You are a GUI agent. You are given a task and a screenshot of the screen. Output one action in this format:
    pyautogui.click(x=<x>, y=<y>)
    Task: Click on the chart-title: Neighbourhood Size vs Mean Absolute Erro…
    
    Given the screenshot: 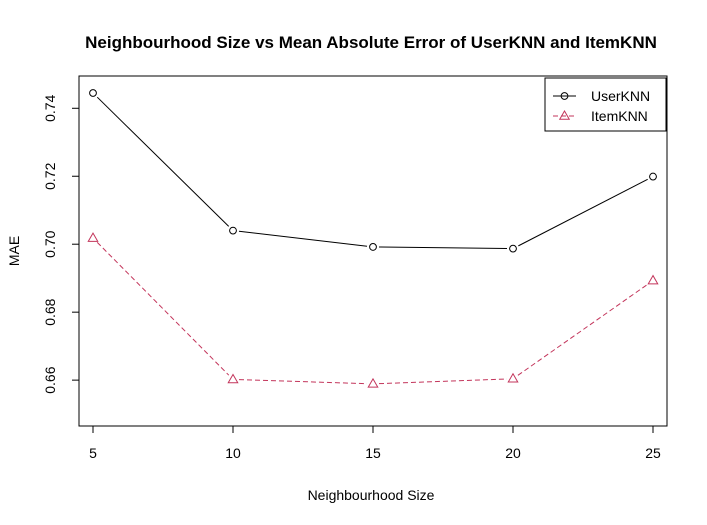 What is the action you would take?
    pyautogui.click(x=371, y=42)
    